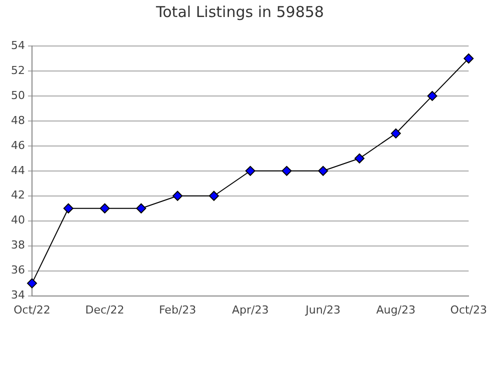  I want to click on x-tick-label: Jun/23, so click(322, 309).